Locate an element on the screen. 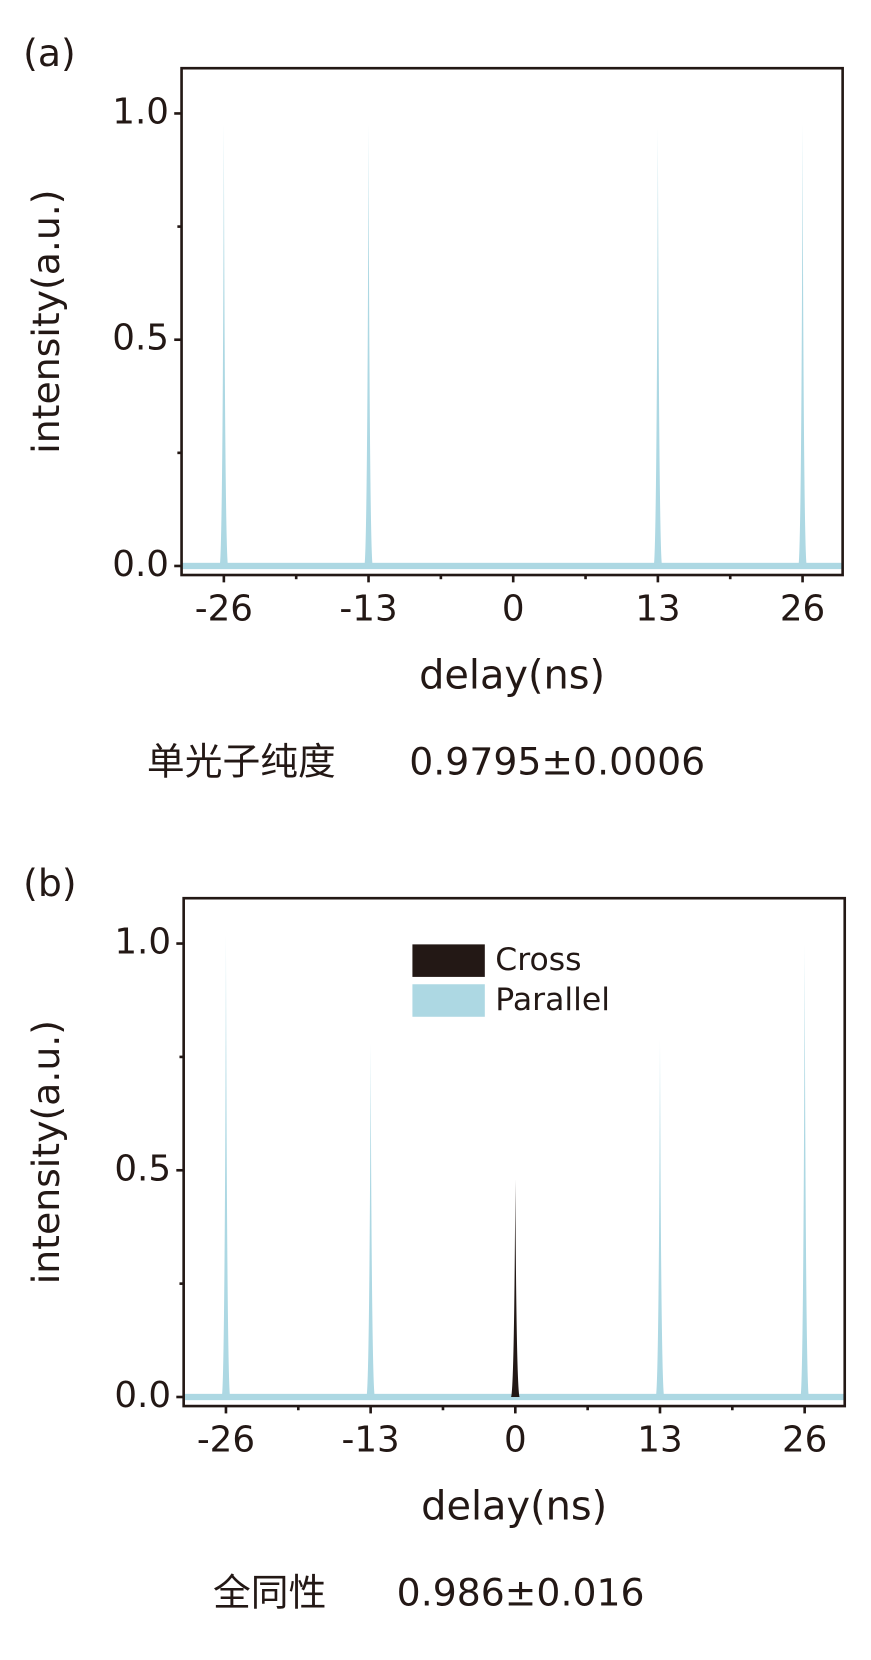 The image size is (871, 1660). panel-label: (a) is located at coordinates (49, 53).